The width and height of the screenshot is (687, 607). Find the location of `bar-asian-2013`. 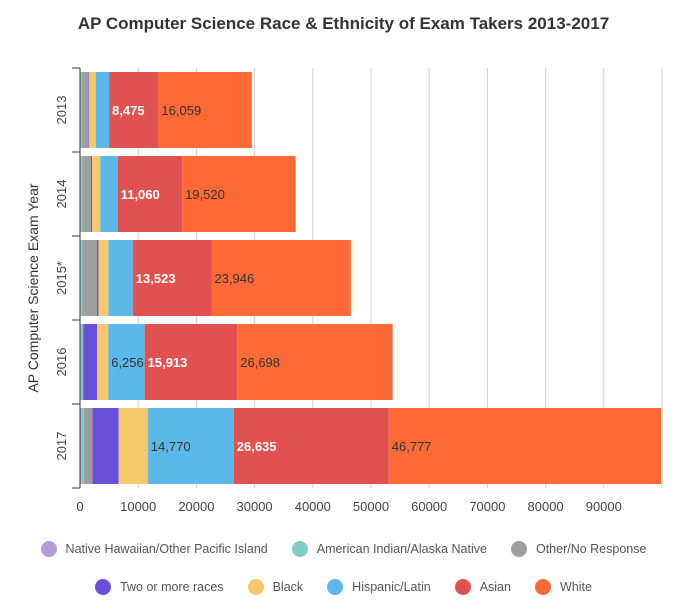

bar-asian-2013 is located at coordinates (134, 110).